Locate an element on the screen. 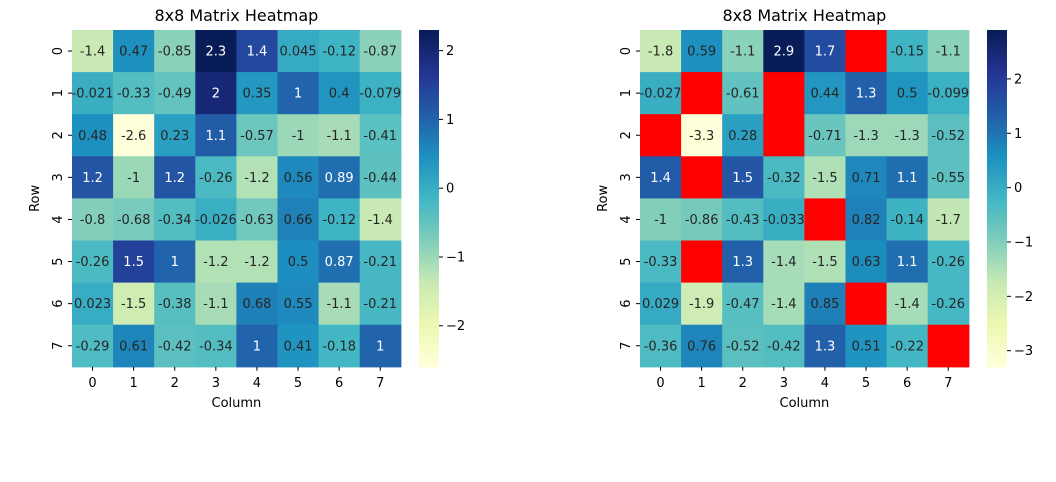 This screenshot has height=482, width=1056. cell-value-label: 1.1 is located at coordinates (216, 136).